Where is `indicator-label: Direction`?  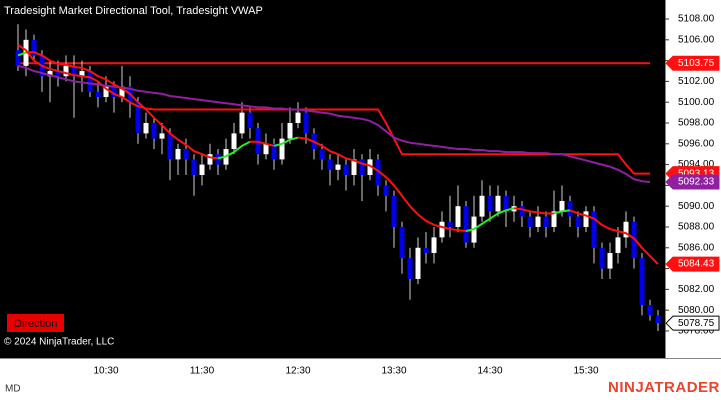
indicator-label: Direction is located at coordinates (35, 324).